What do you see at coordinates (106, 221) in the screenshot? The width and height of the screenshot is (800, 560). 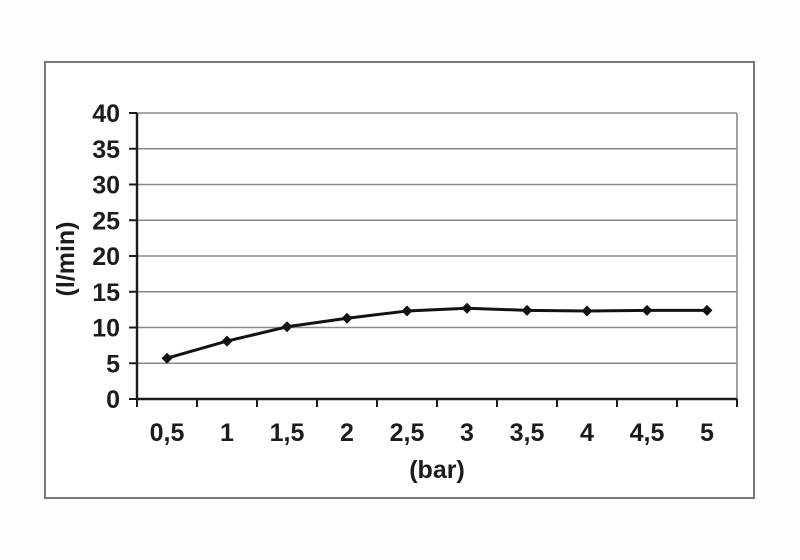 I see `y-axis-tick-label: 25` at bounding box center [106, 221].